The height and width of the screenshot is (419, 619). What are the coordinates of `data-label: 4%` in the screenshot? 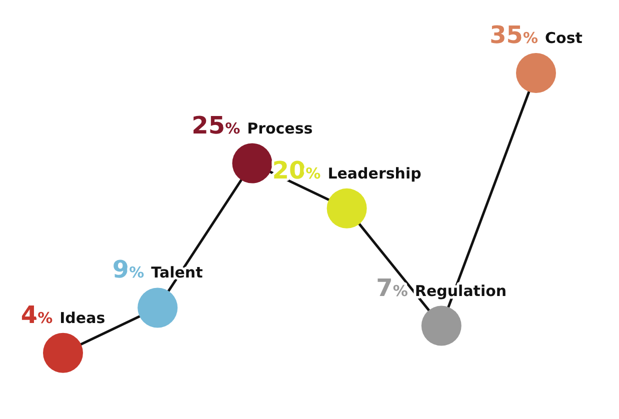 It's located at (36, 314).